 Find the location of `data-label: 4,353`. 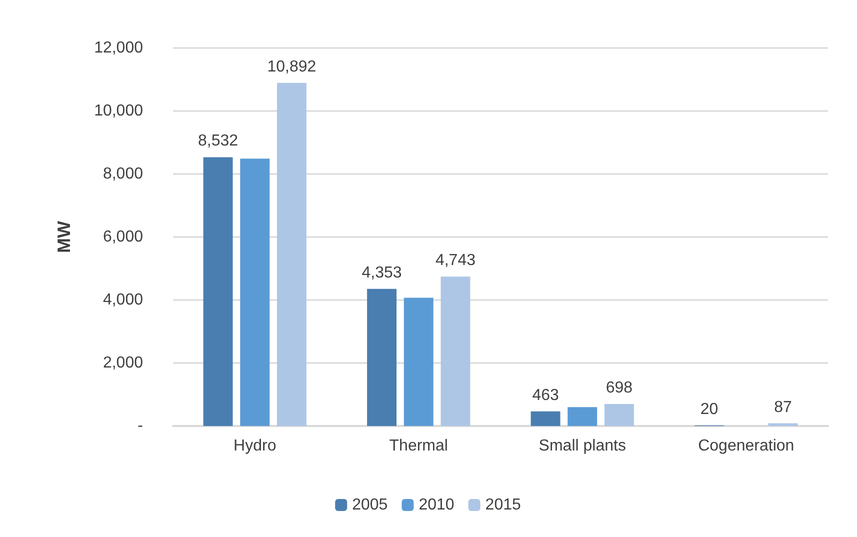

data-label: 4,353 is located at coordinates (382, 273).